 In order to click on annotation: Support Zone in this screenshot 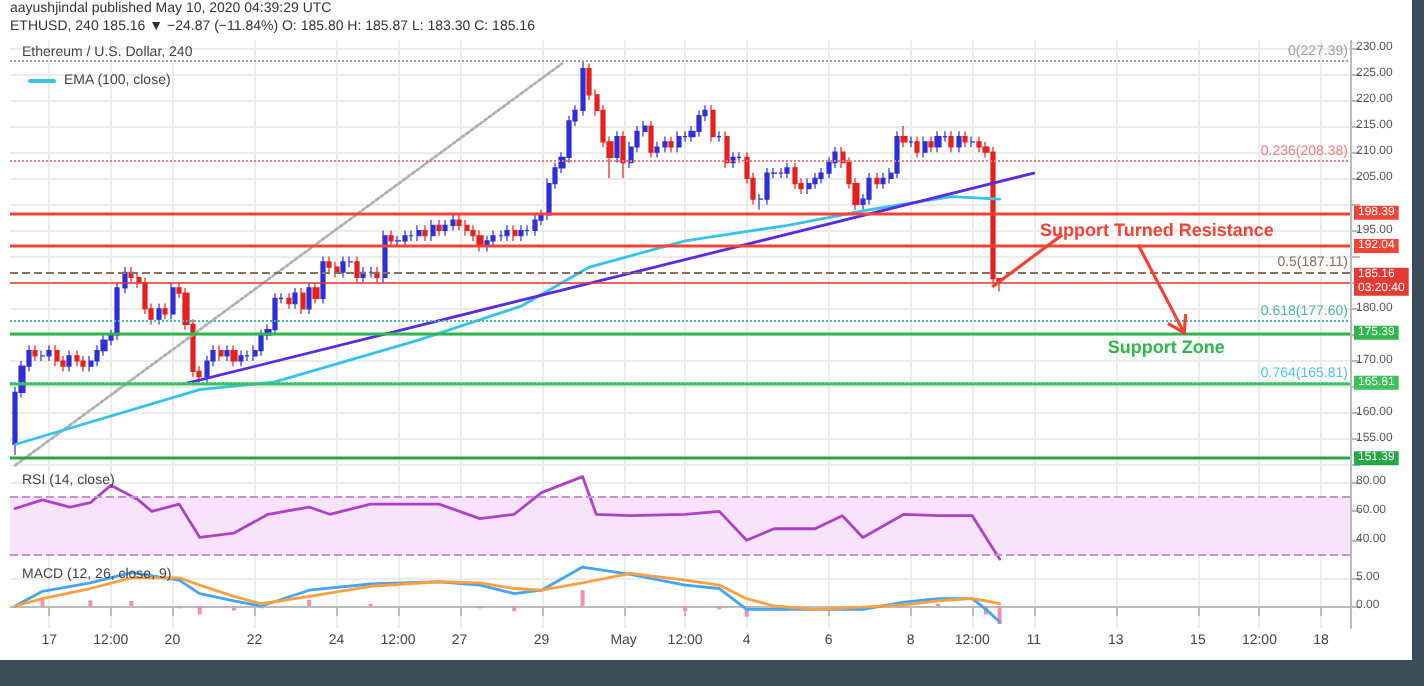, I will do `click(1166, 346)`.